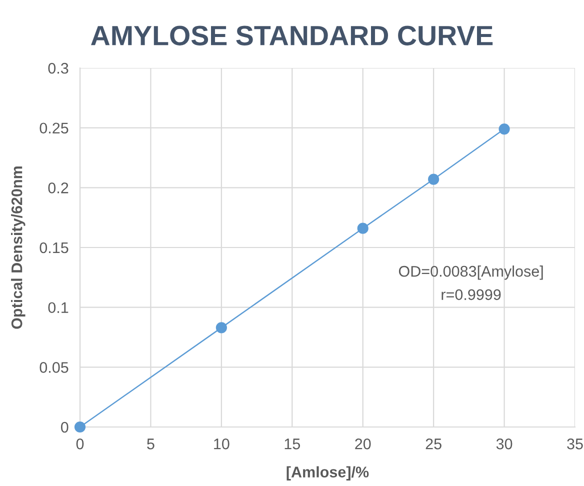 The image size is (584, 486). Describe the element at coordinates (58, 68) in the screenshot. I see `y-tick-label: 0.3` at that location.